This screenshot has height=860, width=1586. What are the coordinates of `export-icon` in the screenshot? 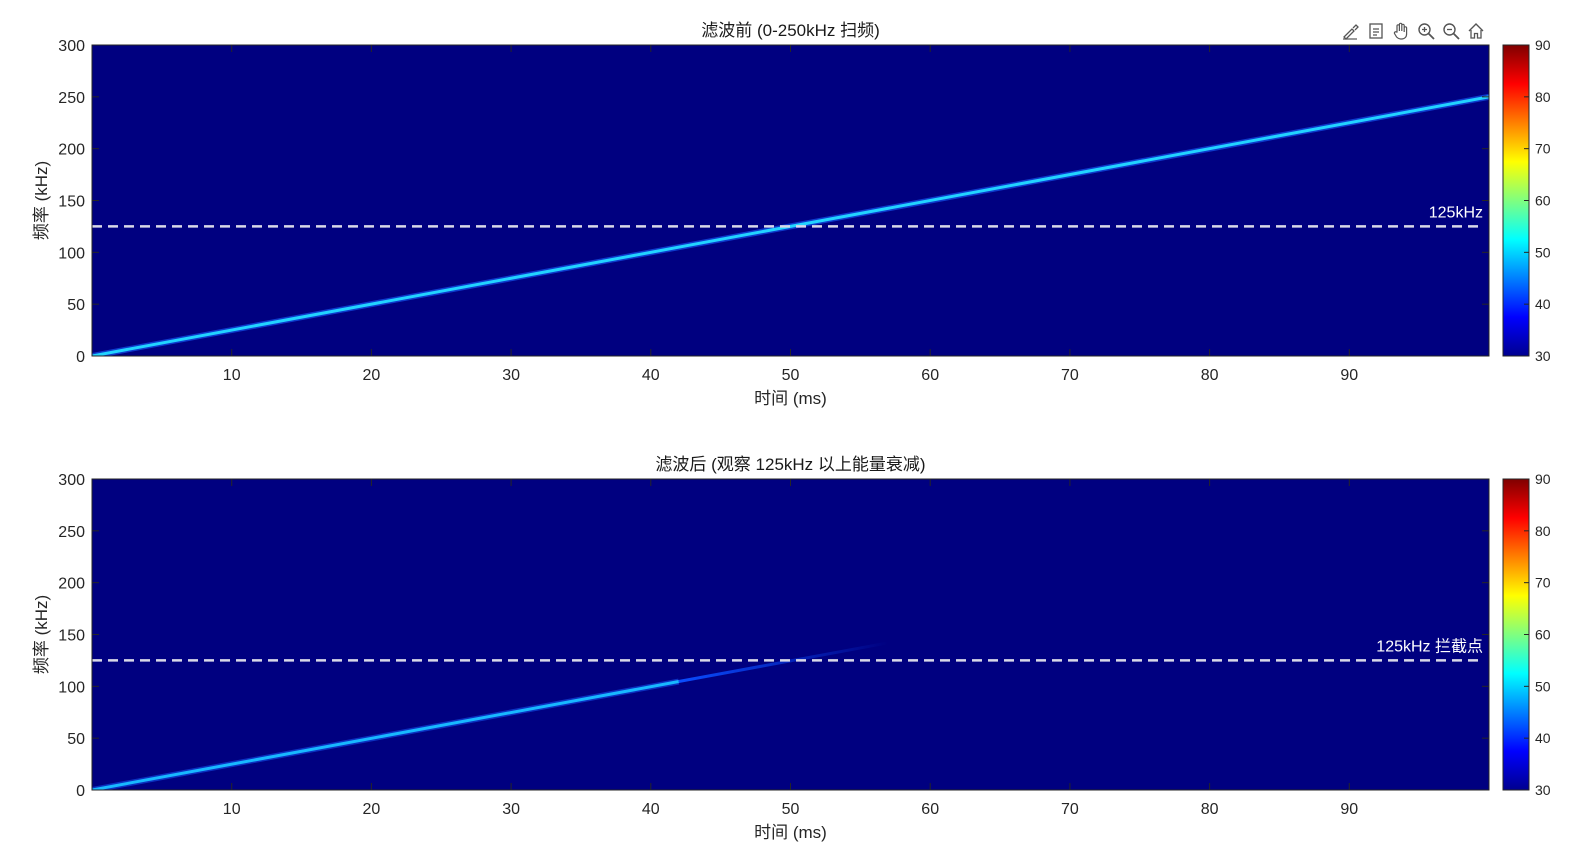 It's located at (1376, 31).